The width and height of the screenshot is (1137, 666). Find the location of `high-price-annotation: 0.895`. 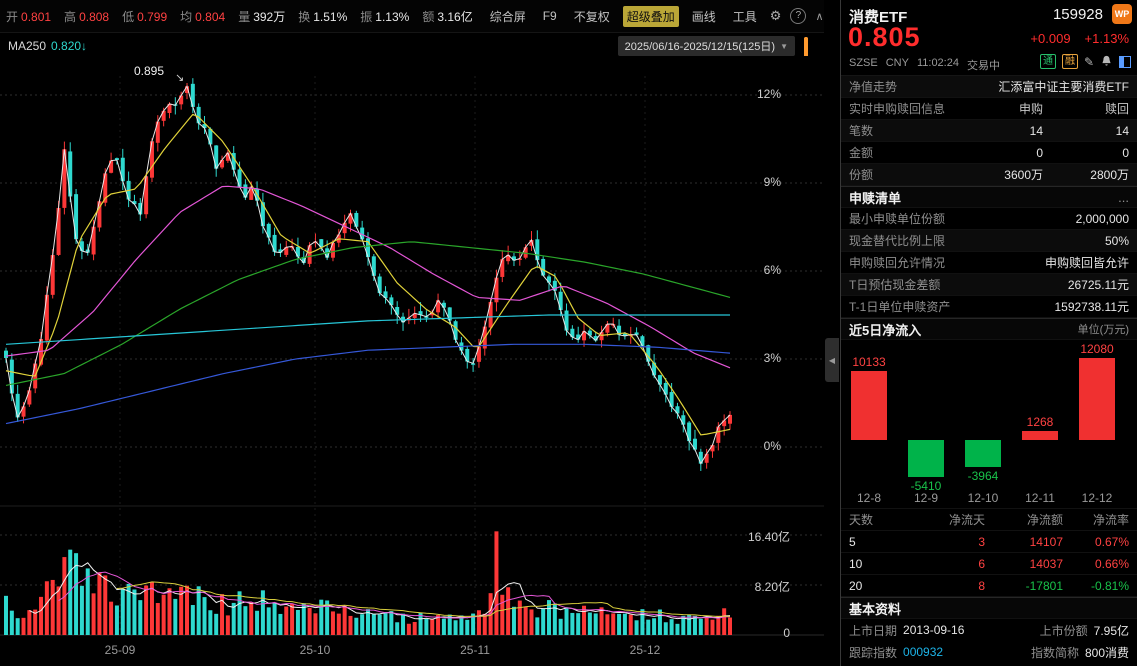

high-price-annotation: 0.895 is located at coordinates (149, 71).